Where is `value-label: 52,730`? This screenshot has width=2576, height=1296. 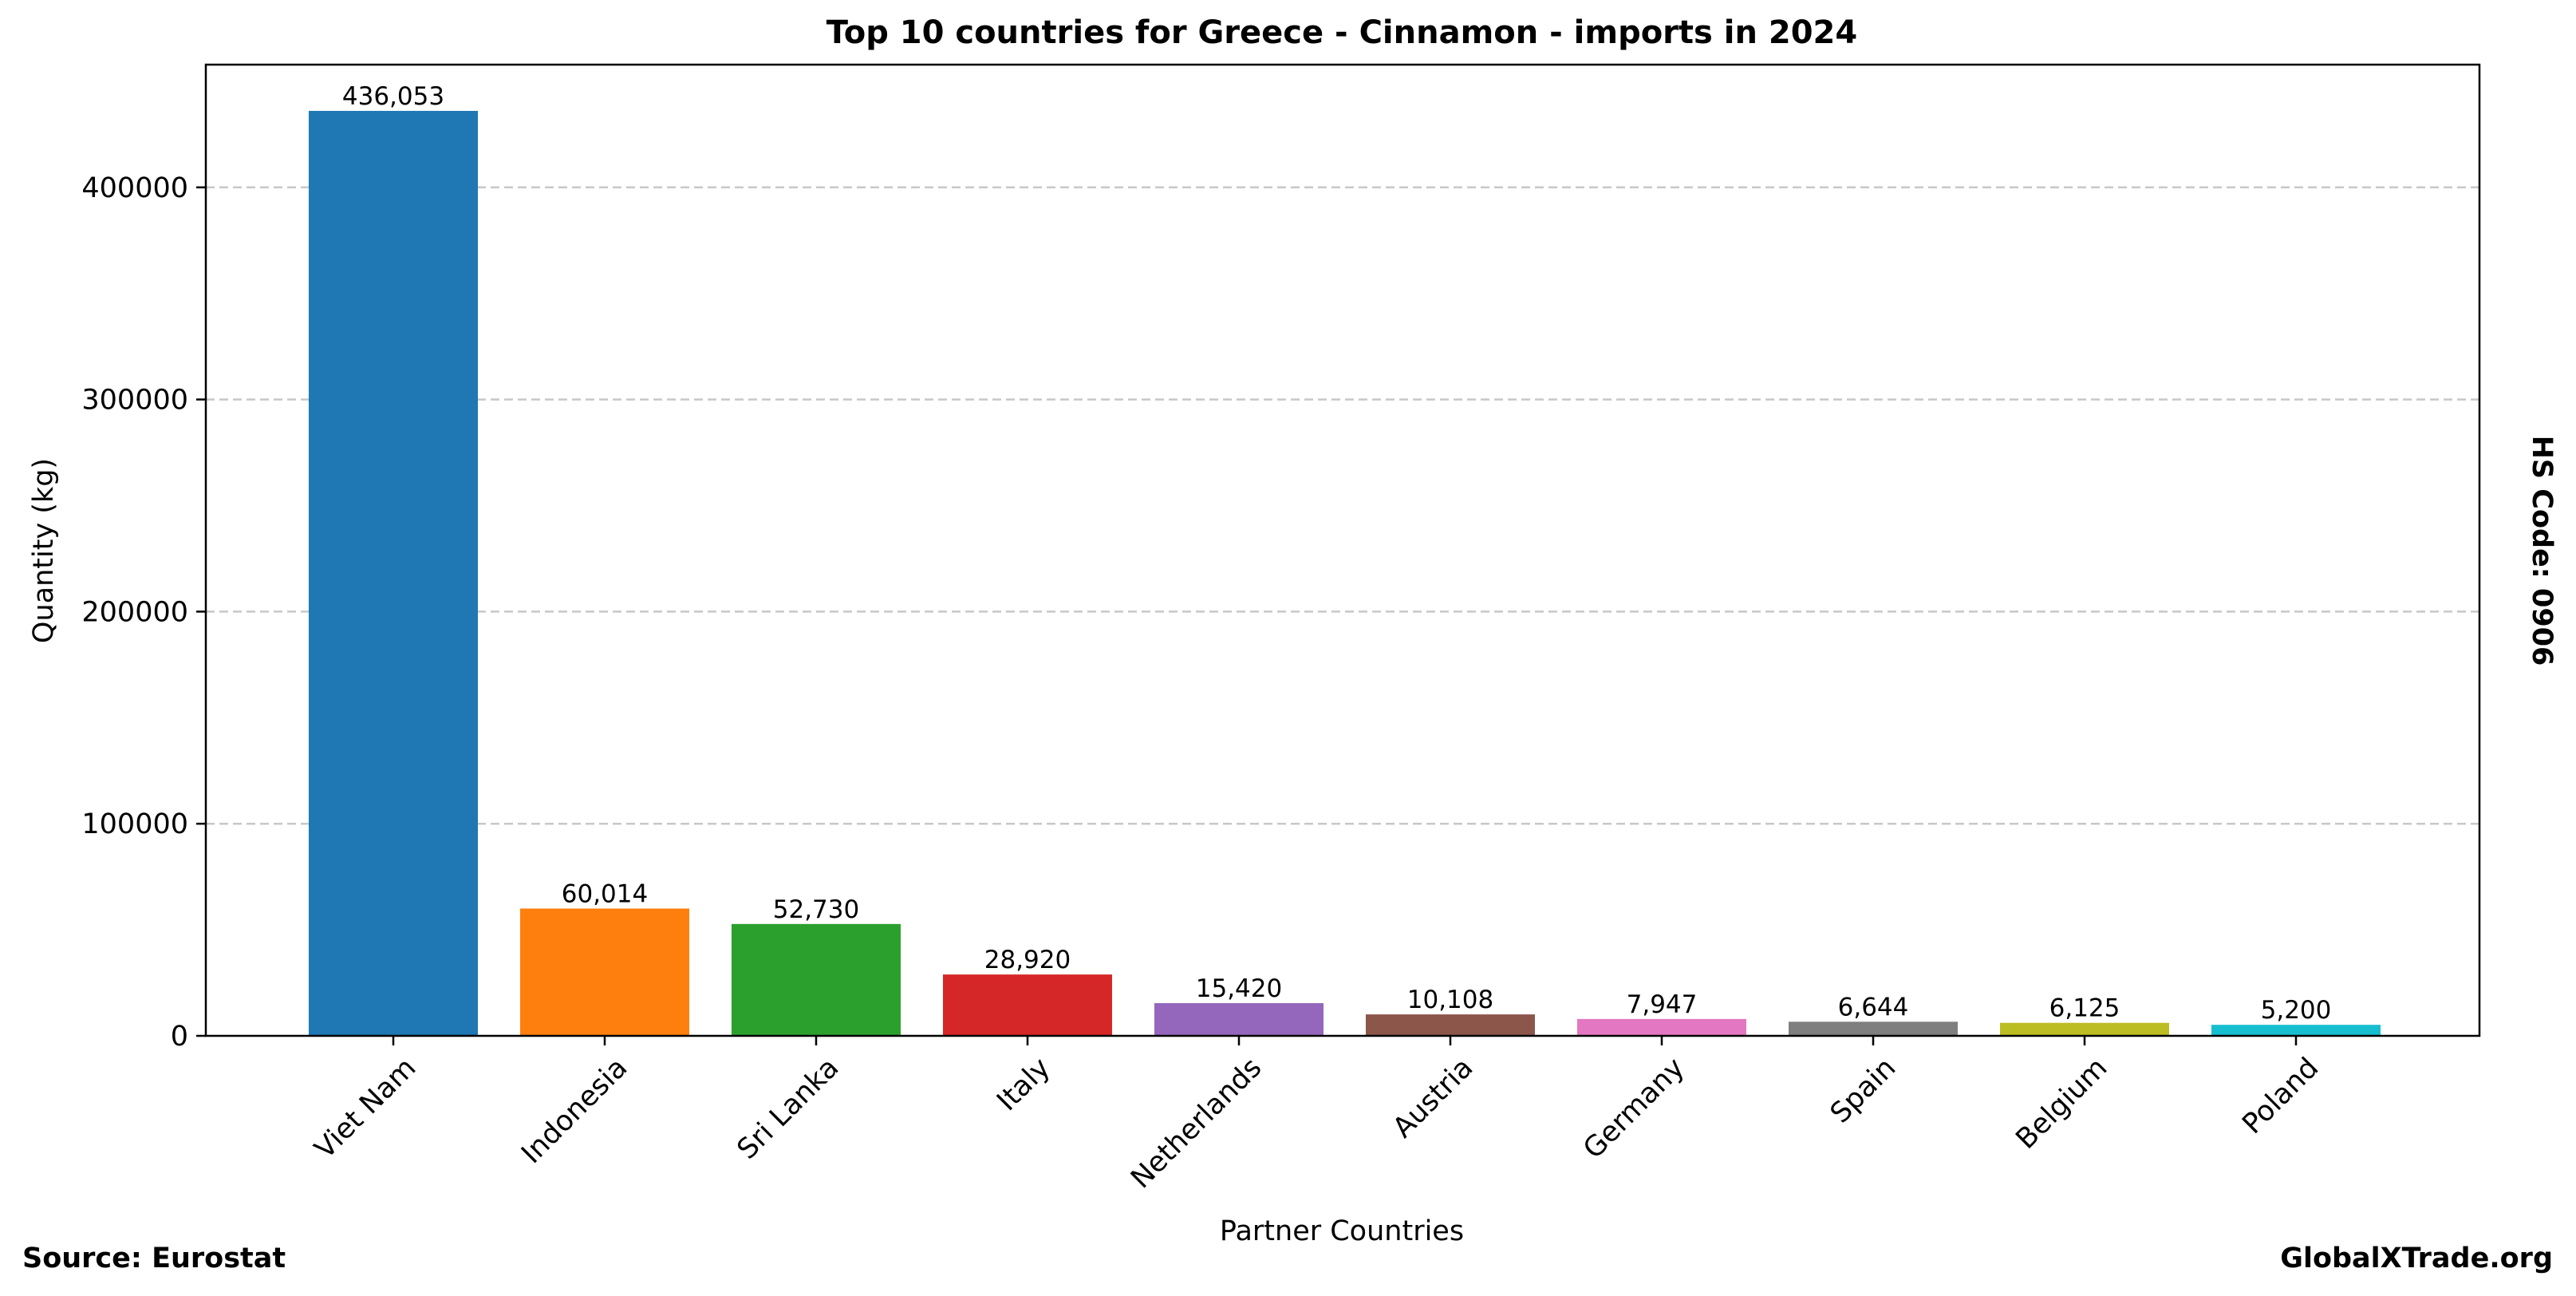 value-label: 52,730 is located at coordinates (816, 909).